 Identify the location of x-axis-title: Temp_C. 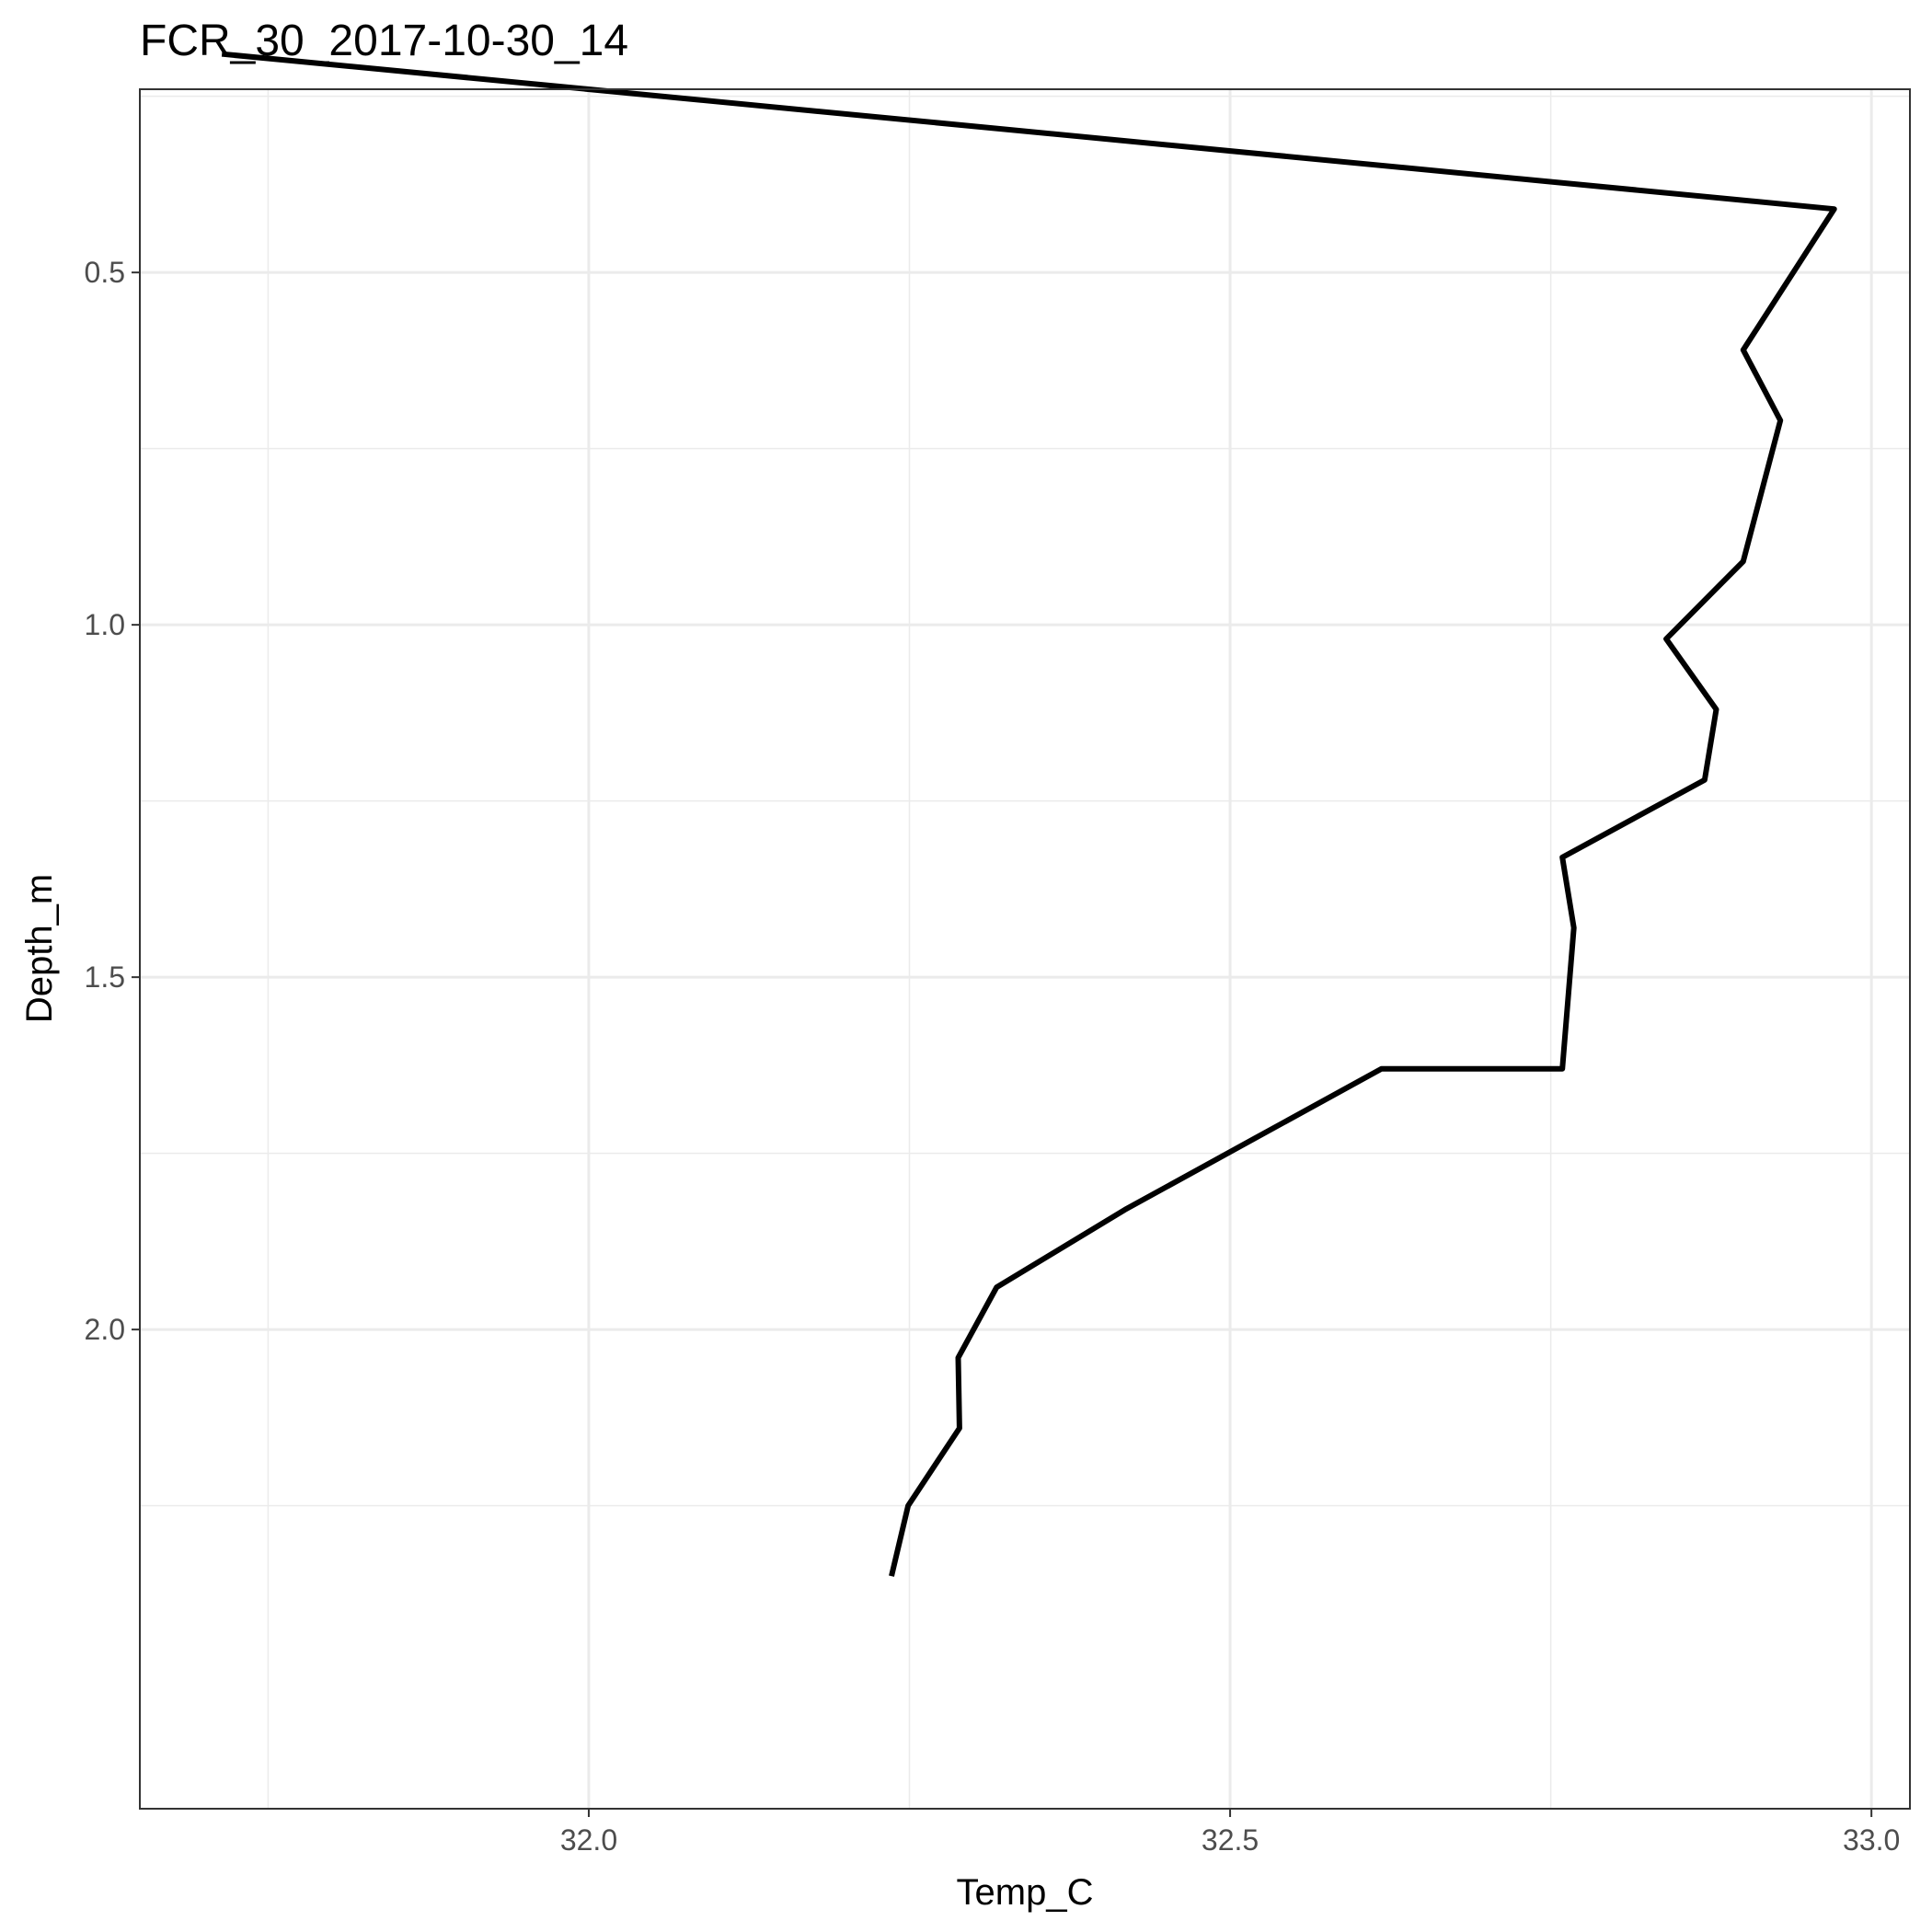
(1025, 1892).